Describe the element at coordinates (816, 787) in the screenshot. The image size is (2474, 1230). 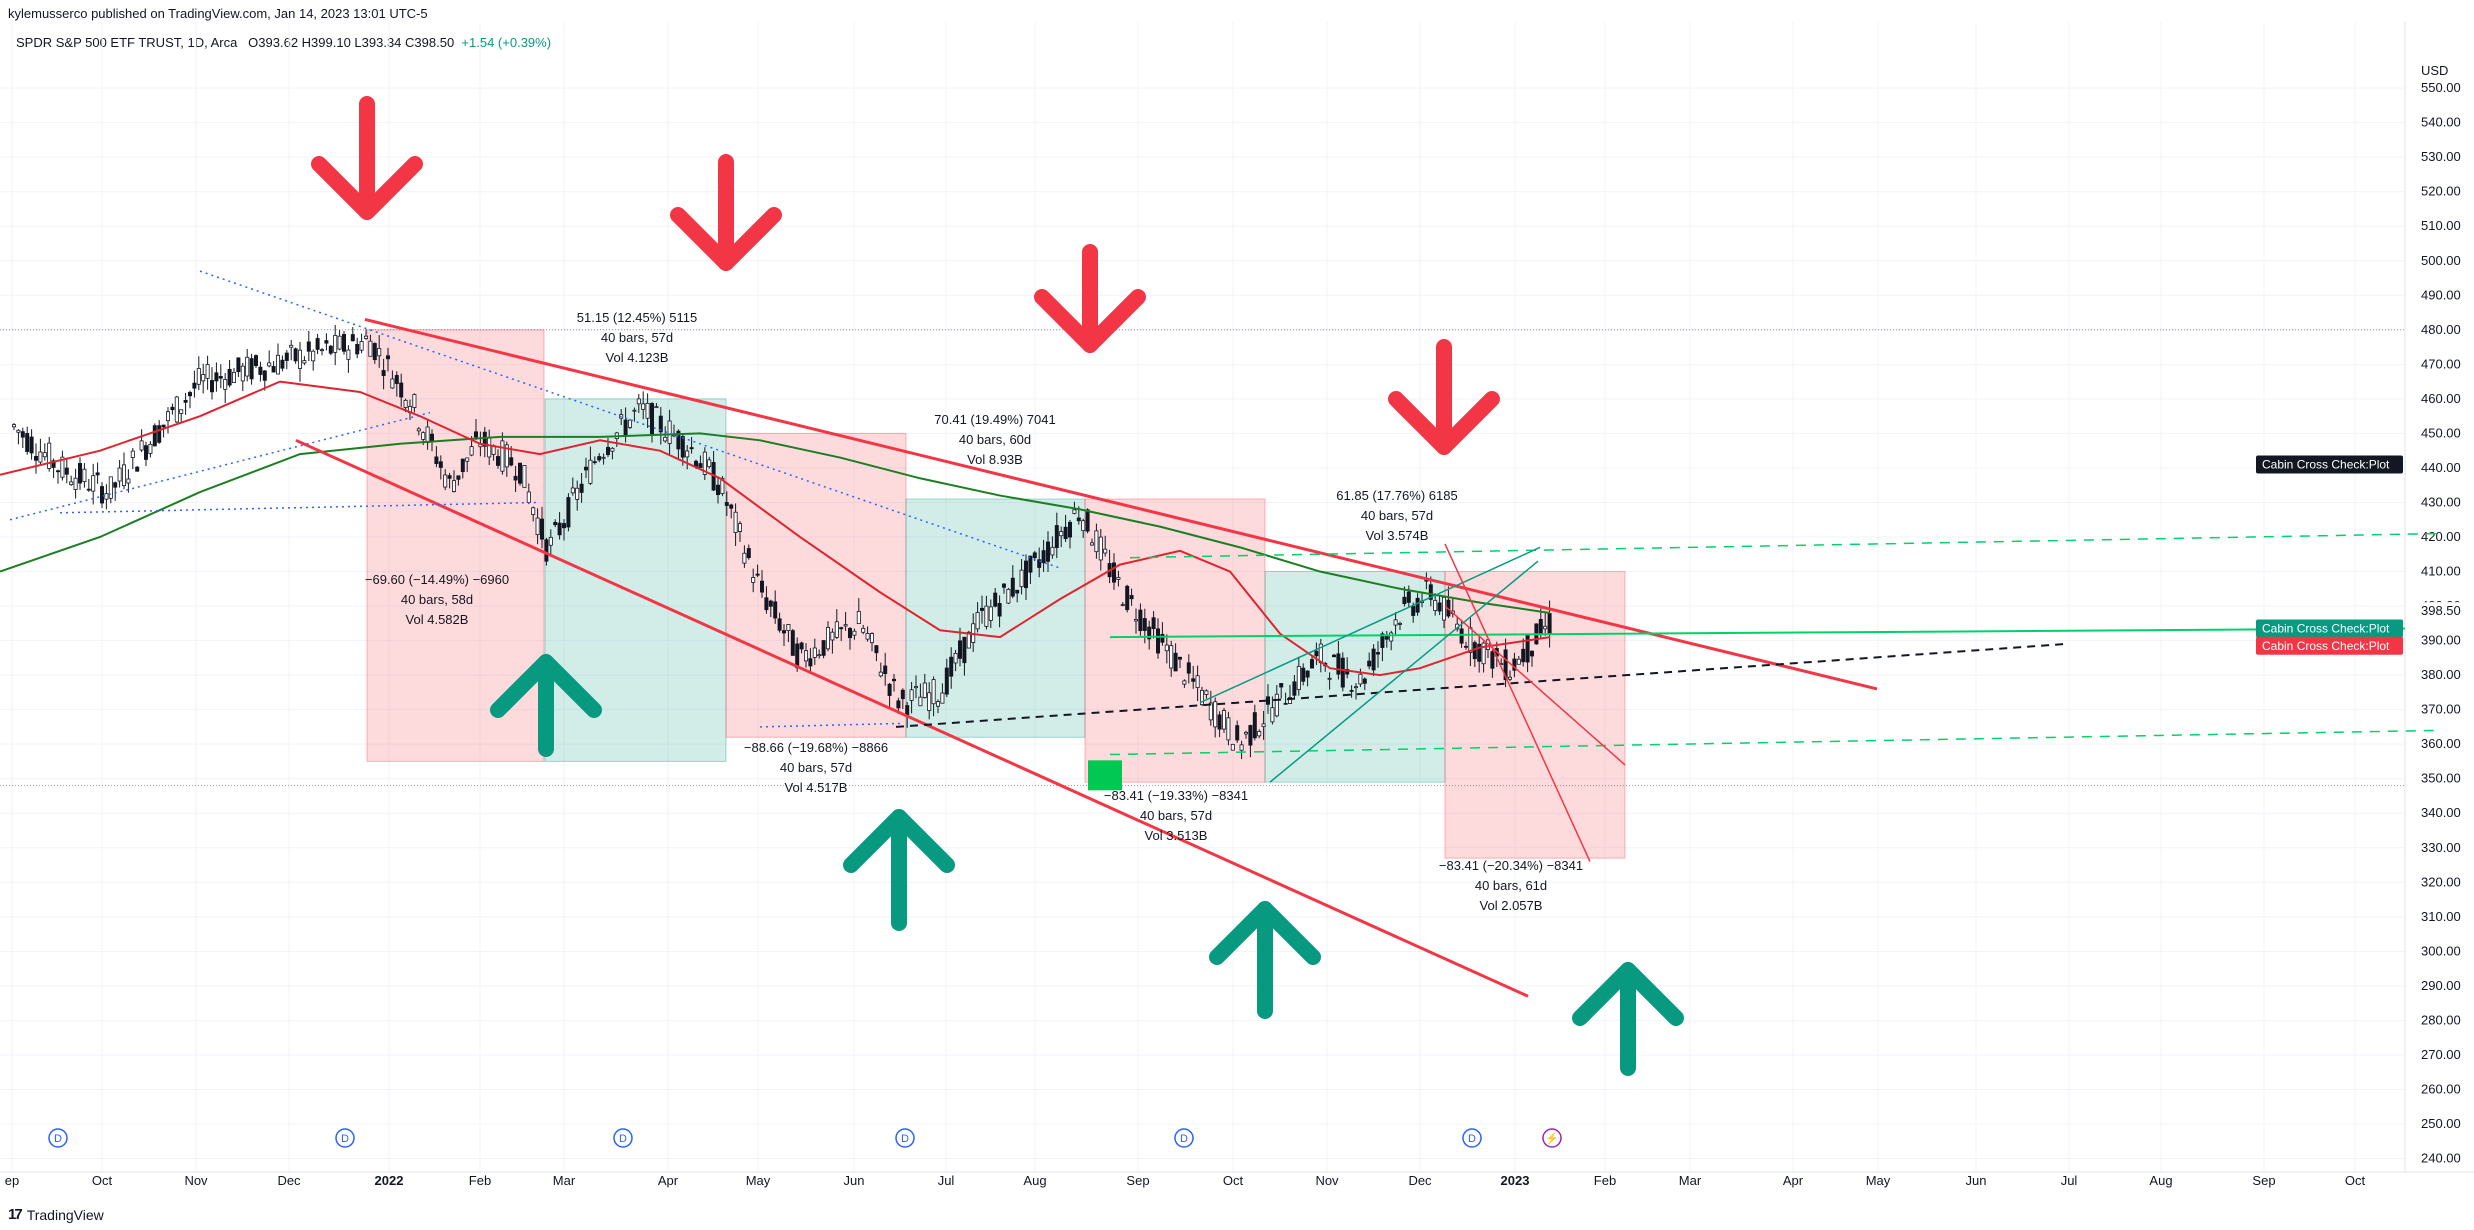
I see `measure-label: Vol 4.517B` at that location.